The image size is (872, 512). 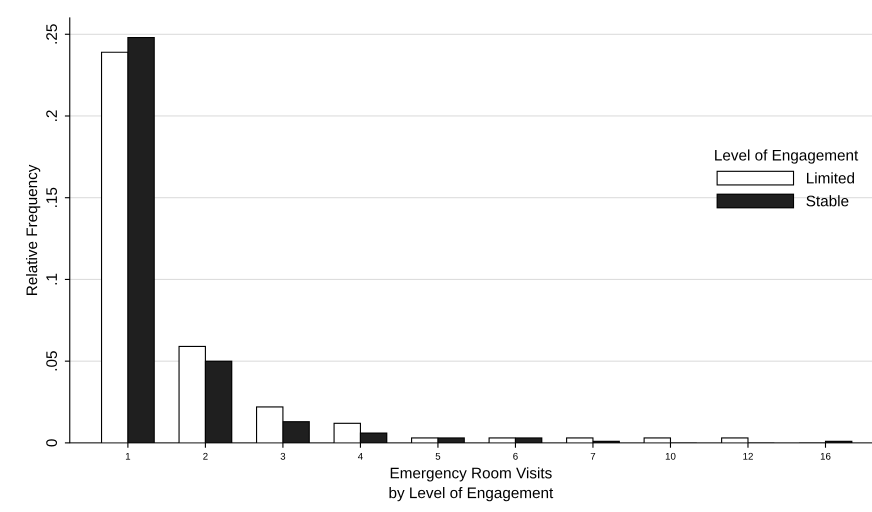 What do you see at coordinates (438, 456) in the screenshot?
I see `x-tick-label: 5` at bounding box center [438, 456].